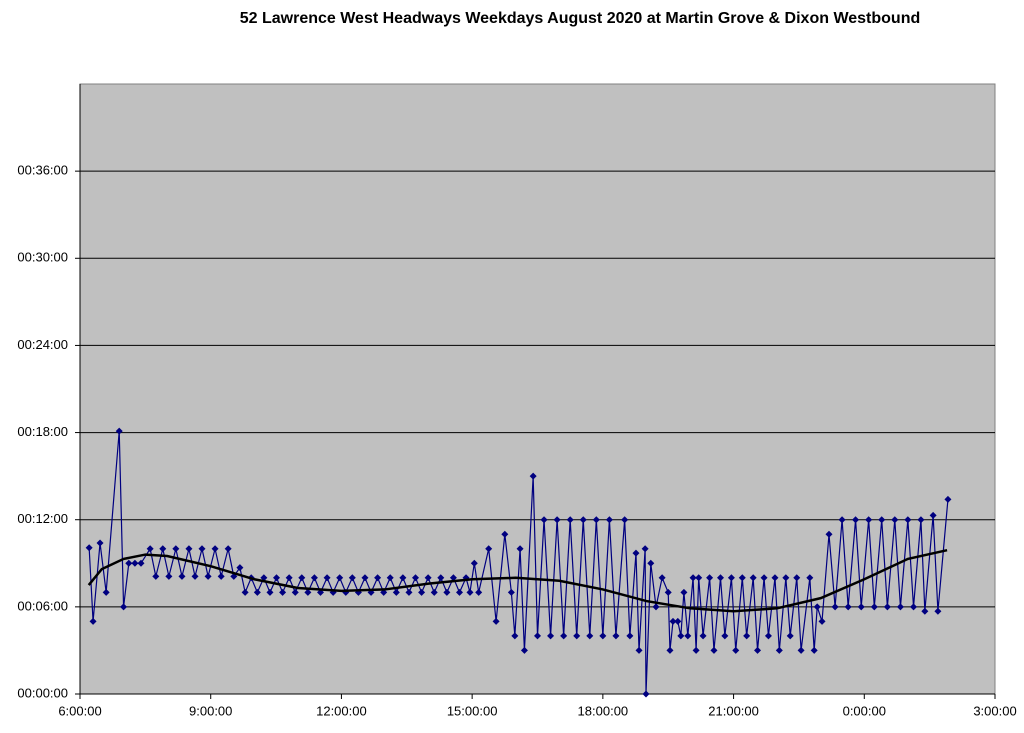  I want to click on y-tick-label: 00:06:00, so click(42, 605).